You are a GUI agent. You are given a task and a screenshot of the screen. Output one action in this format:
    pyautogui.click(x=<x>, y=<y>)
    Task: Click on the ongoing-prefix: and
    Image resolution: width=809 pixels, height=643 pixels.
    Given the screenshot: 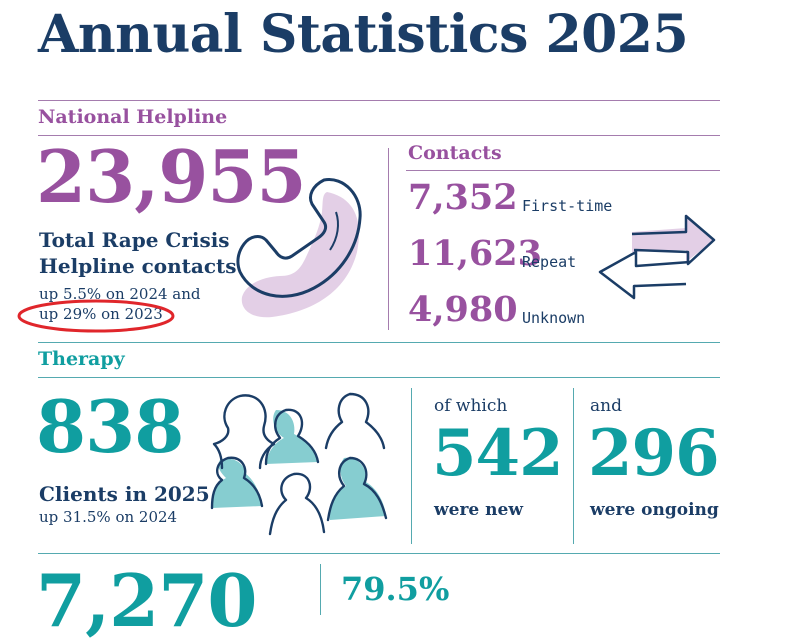 What is the action you would take?
    pyautogui.click(x=606, y=406)
    